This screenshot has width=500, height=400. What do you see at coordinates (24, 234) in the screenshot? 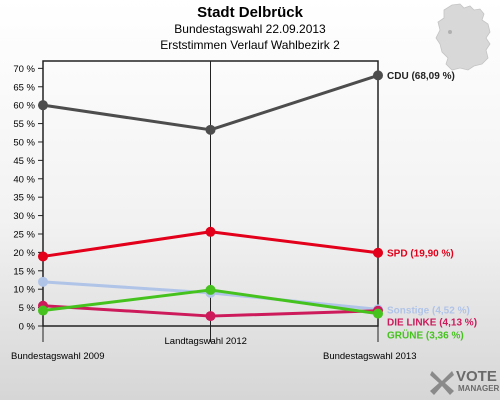
I see `y-tick-label: 25 %` at bounding box center [24, 234].